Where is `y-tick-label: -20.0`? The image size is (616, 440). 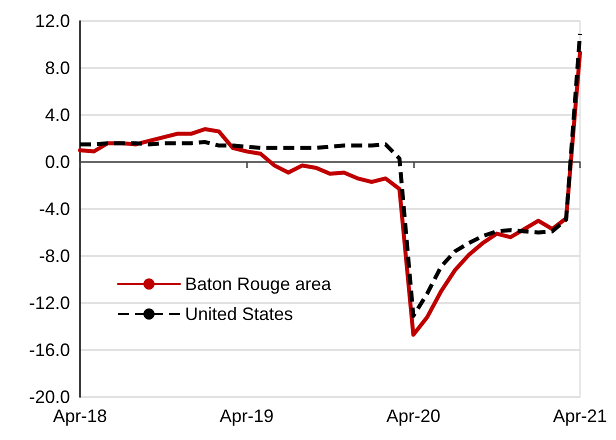
y-tick-label: -20.0 is located at coordinates (49, 397).